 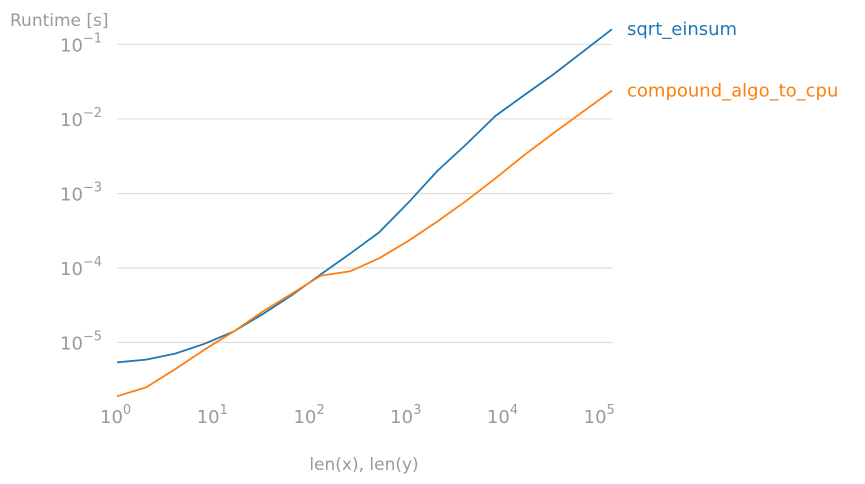 What do you see at coordinates (81, 267) in the screenshot?
I see `y-tick-label-1: 10⁻⁴` at bounding box center [81, 267].